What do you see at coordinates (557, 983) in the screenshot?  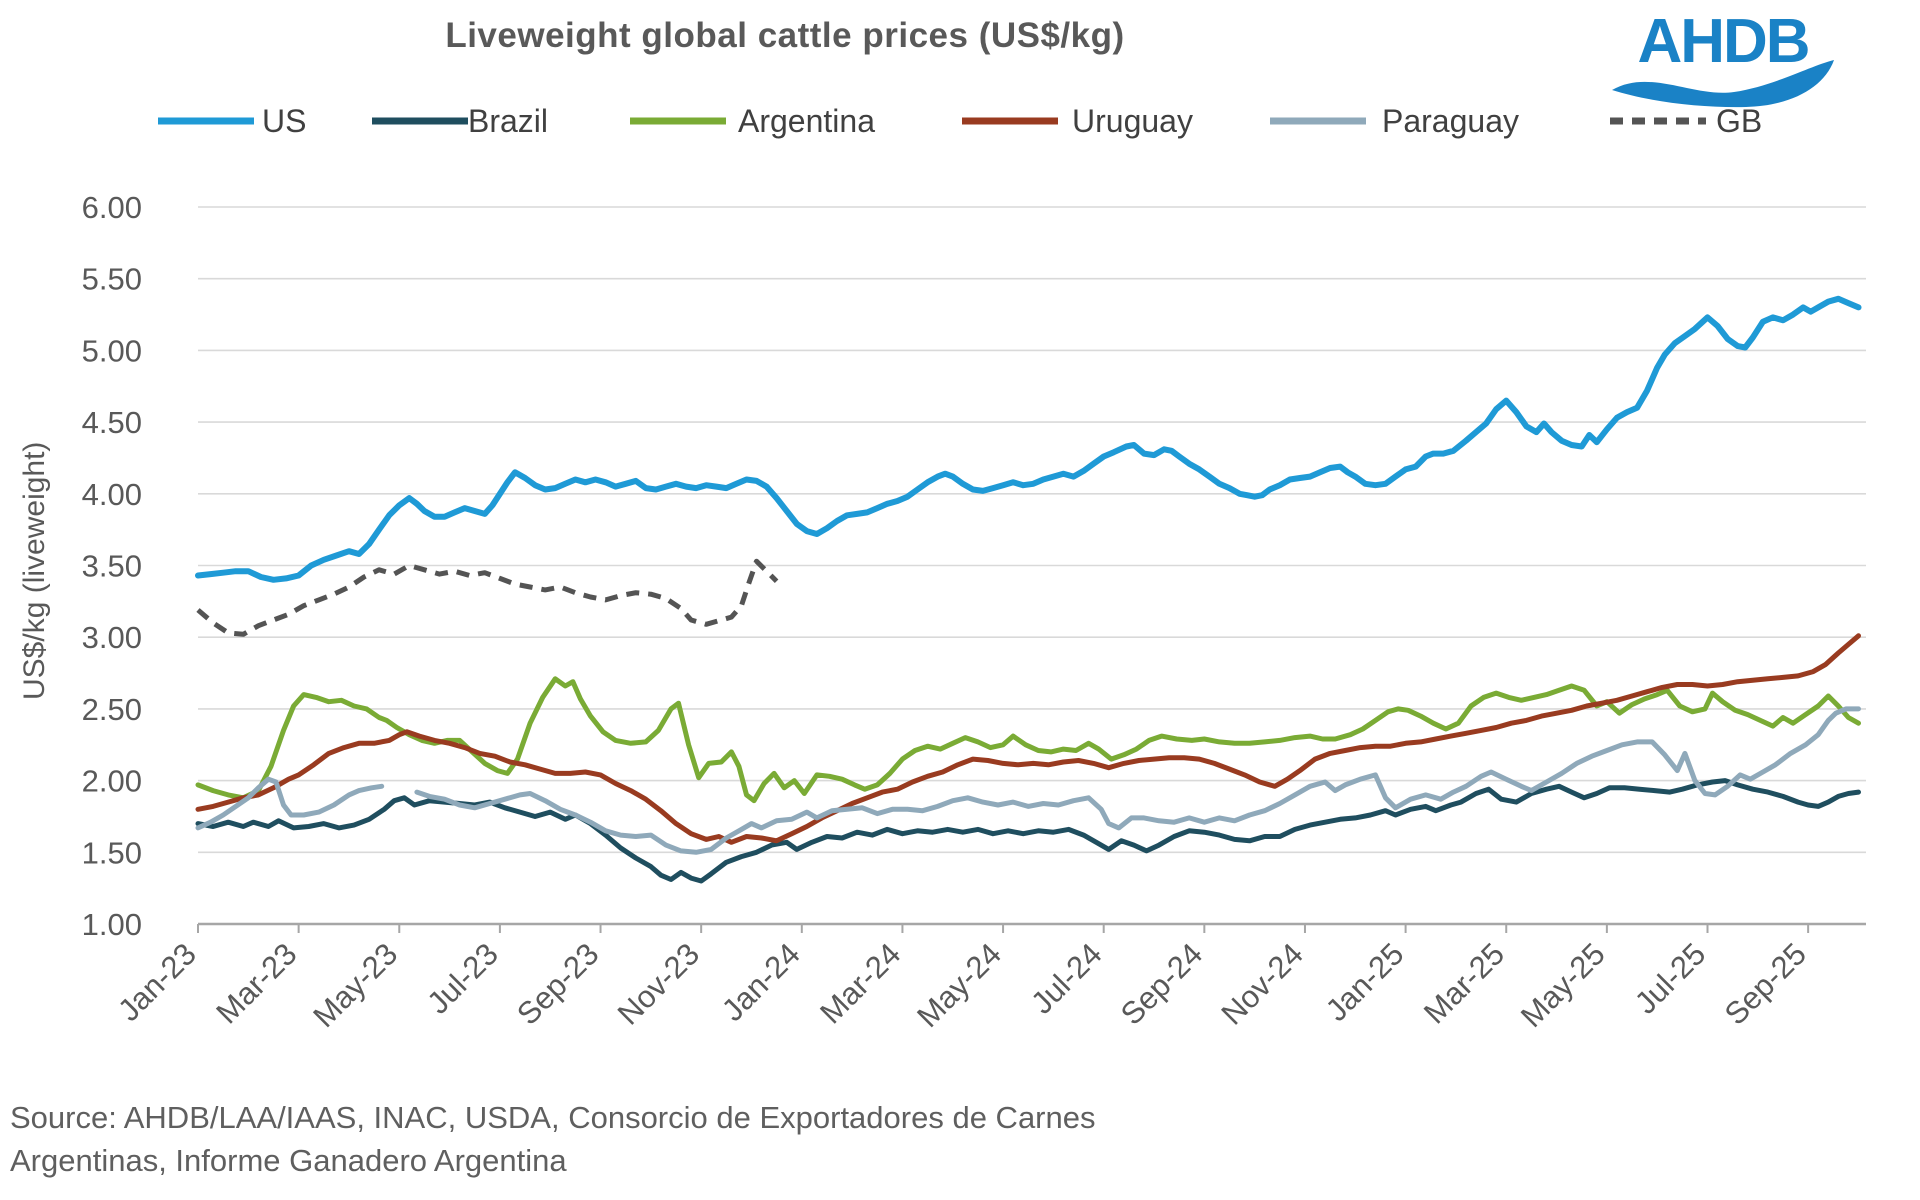 I see `x-tick-label: Sep-23` at bounding box center [557, 983].